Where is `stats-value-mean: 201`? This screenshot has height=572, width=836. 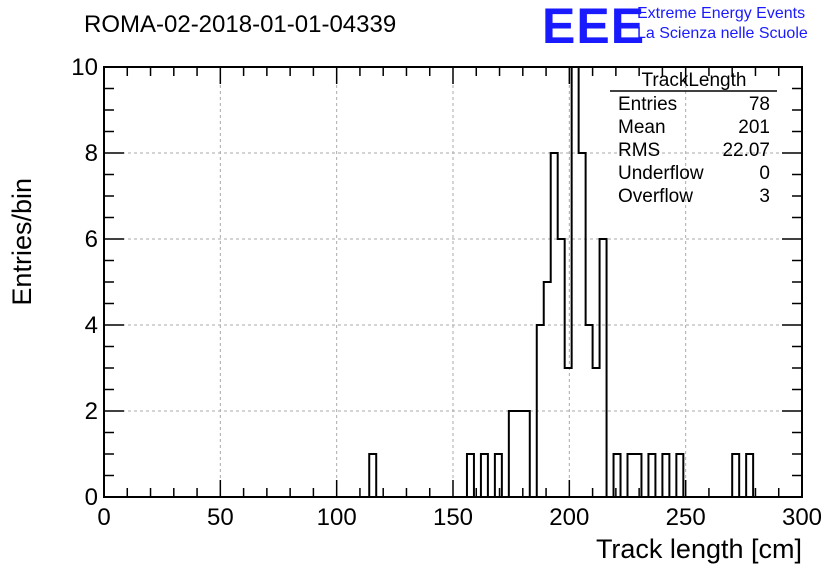 stats-value-mean: 201 is located at coordinates (754, 127).